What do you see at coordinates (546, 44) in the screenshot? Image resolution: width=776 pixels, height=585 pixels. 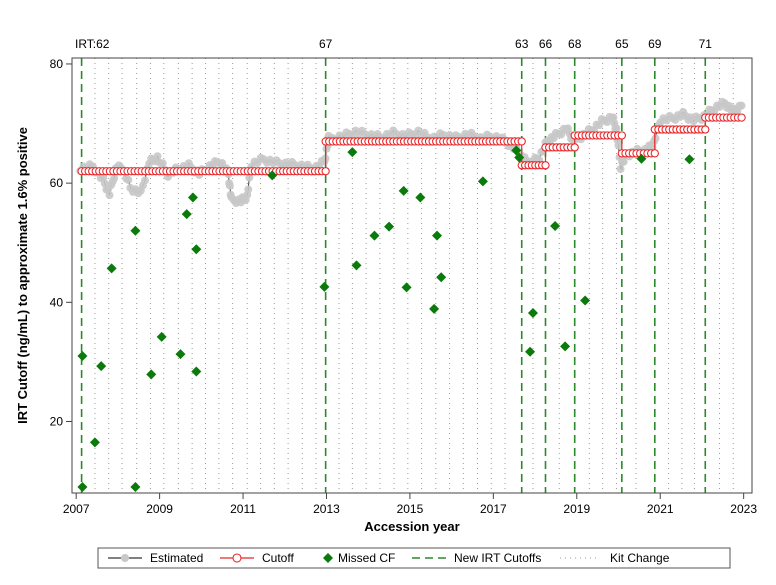 I see `cutoff-label: 66` at bounding box center [546, 44].